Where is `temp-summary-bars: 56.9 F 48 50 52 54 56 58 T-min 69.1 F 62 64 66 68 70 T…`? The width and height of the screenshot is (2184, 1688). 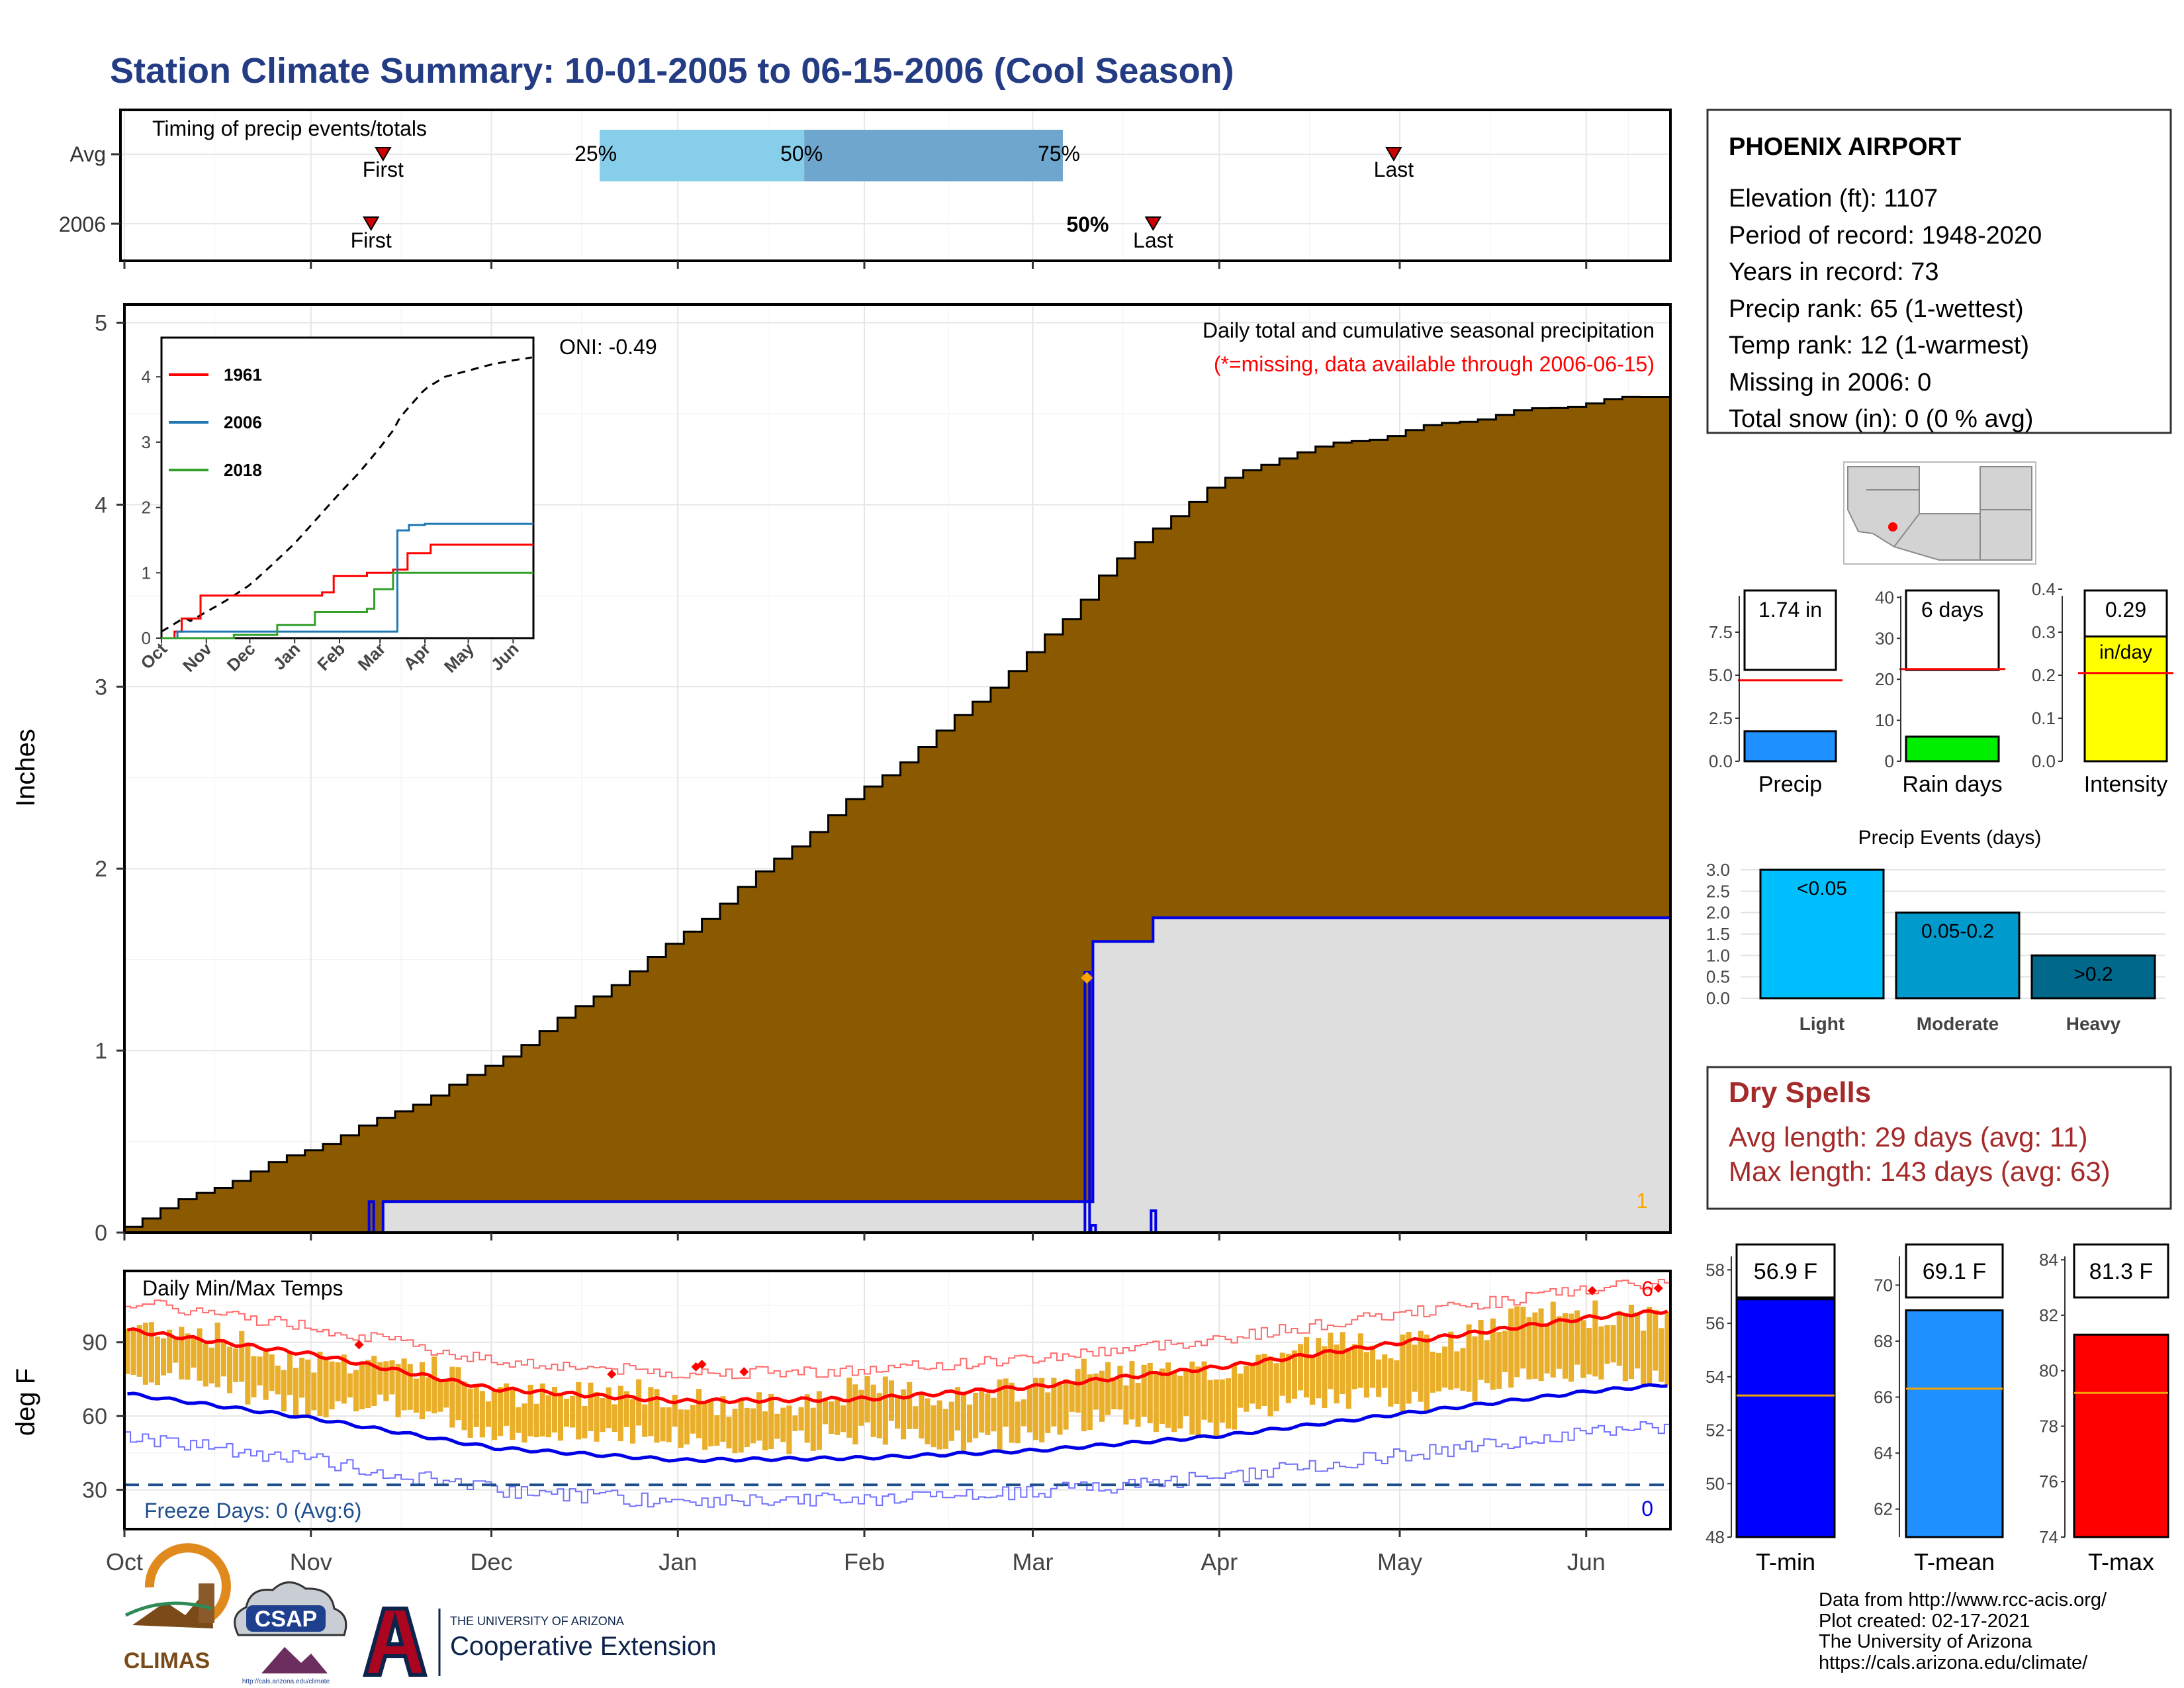 temp-summary-bars: 56.9 F 48 50 52 54 56 58 T-min 69.1 F 62 64 66 68 70 T… is located at coordinates (1937, 1409).